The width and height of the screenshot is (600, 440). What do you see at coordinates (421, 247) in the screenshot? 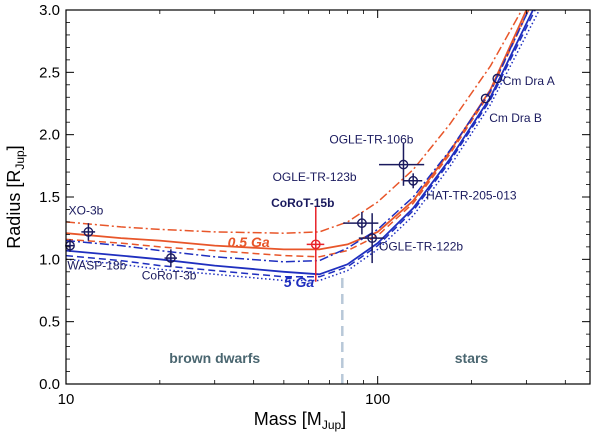
I see `object-label-6: OGLE-TR-122b` at bounding box center [421, 247].